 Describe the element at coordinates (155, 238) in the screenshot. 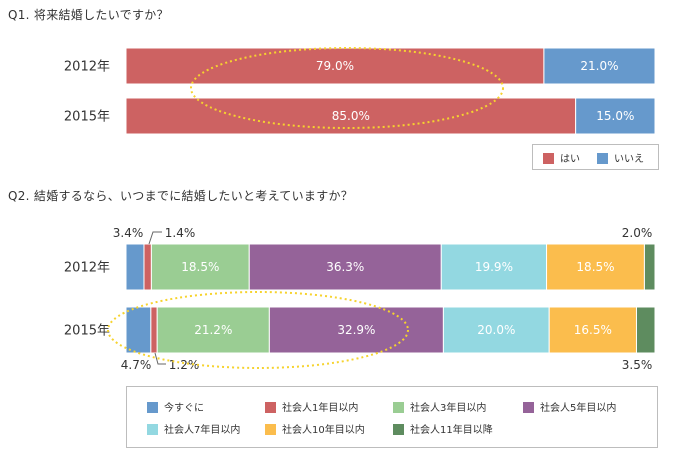

I see `q2-connector-2012-s1` at that location.